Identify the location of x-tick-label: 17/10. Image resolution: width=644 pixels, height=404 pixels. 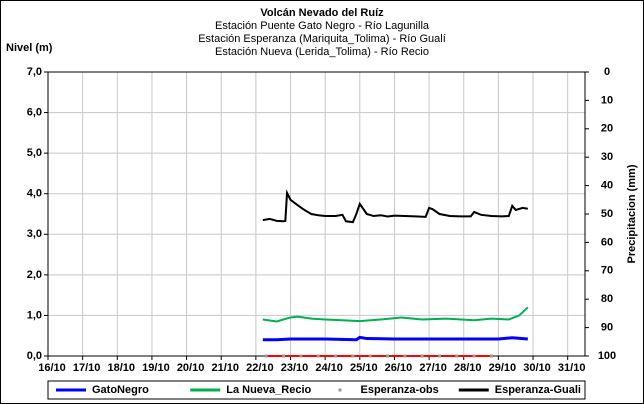
(87, 368).